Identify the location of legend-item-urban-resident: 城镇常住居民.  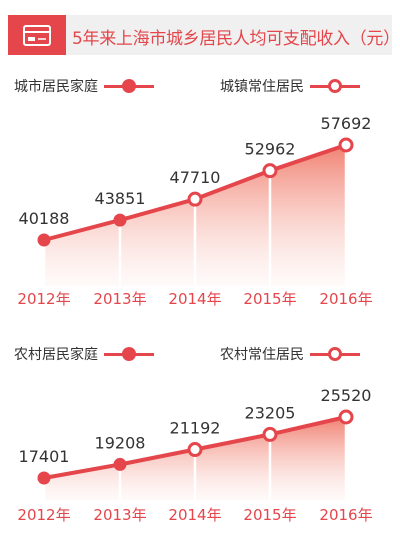
(290, 86).